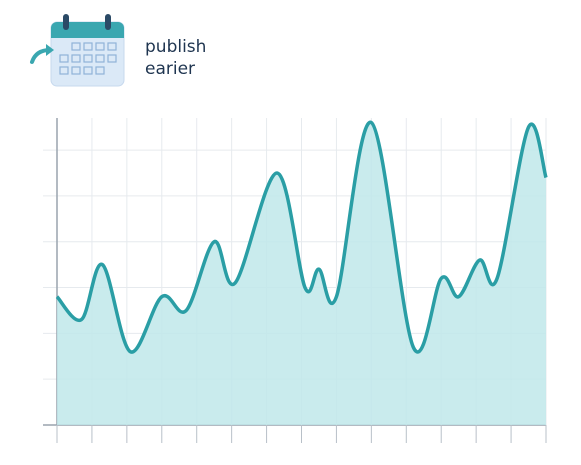 The height and width of the screenshot is (465, 581). Describe the element at coordinates (170, 69) in the screenshot. I see `caption-line: earier` at that location.